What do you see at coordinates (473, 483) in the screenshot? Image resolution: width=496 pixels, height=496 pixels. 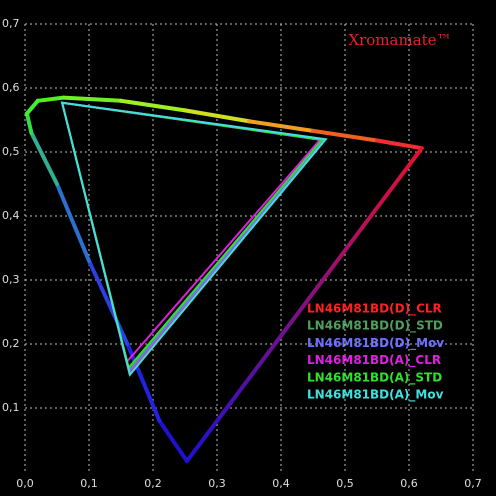 I see `x-tick-label: 0,7` at bounding box center [473, 483].